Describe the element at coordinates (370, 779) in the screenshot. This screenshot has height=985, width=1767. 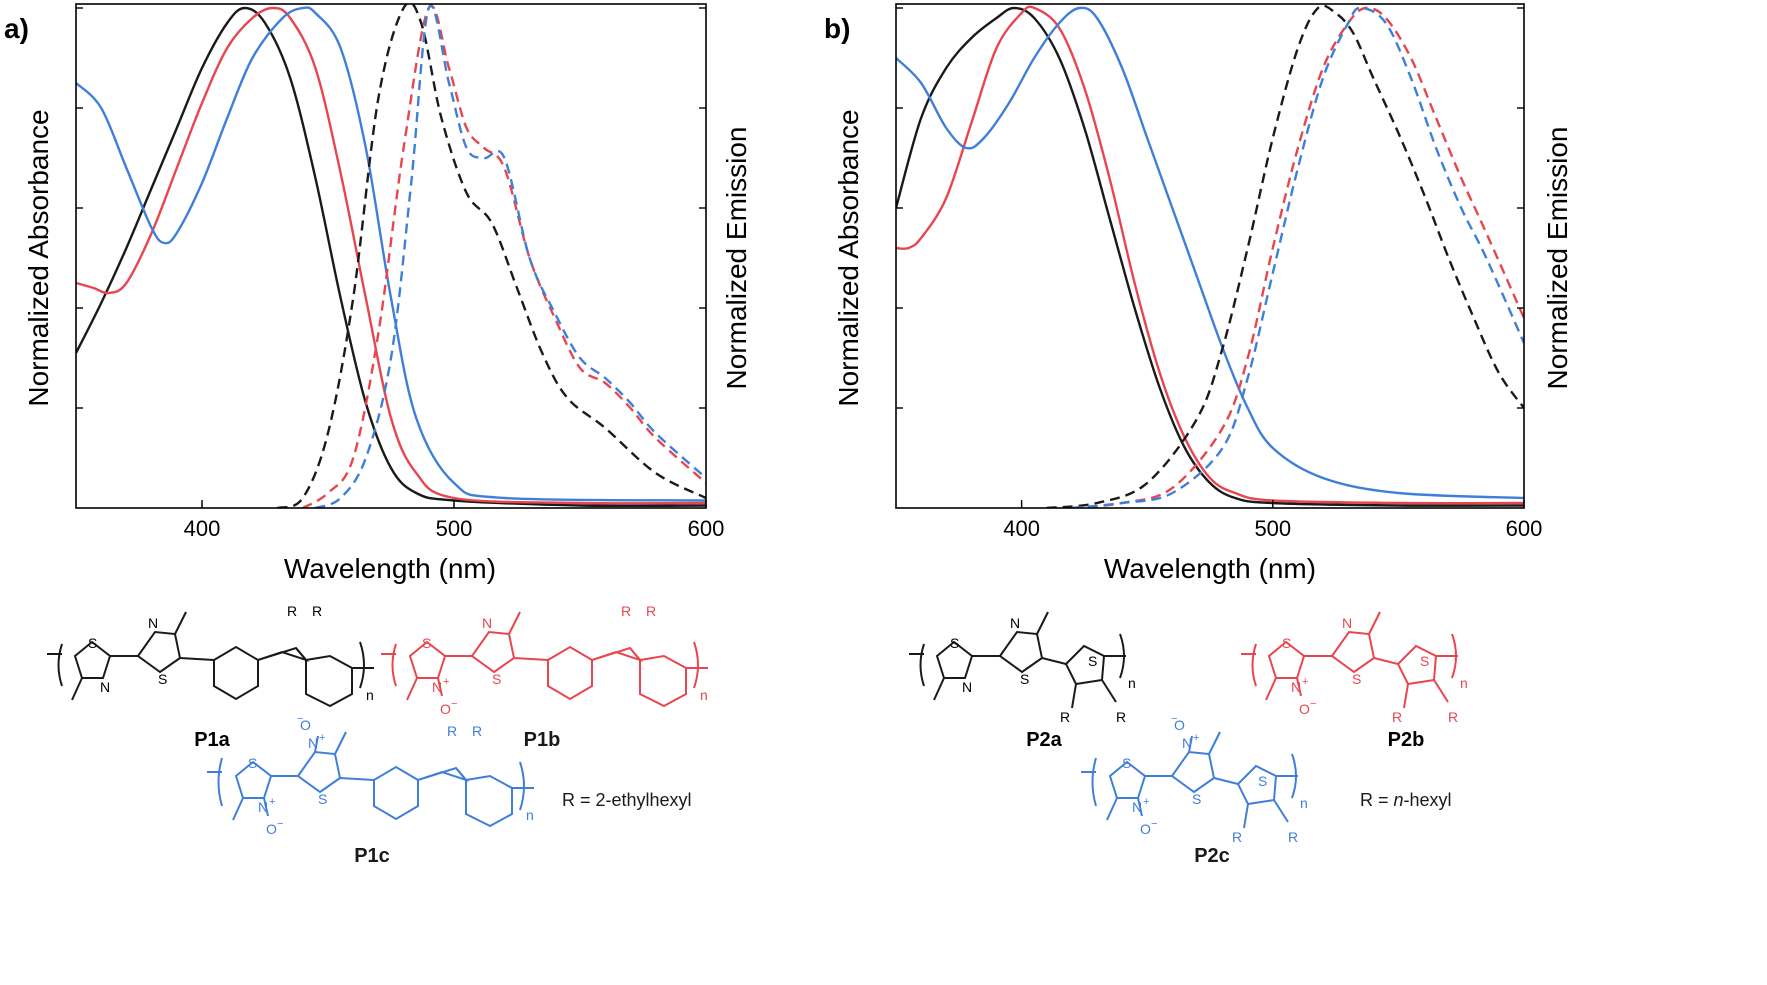
I see `structure-p1c` at that location.